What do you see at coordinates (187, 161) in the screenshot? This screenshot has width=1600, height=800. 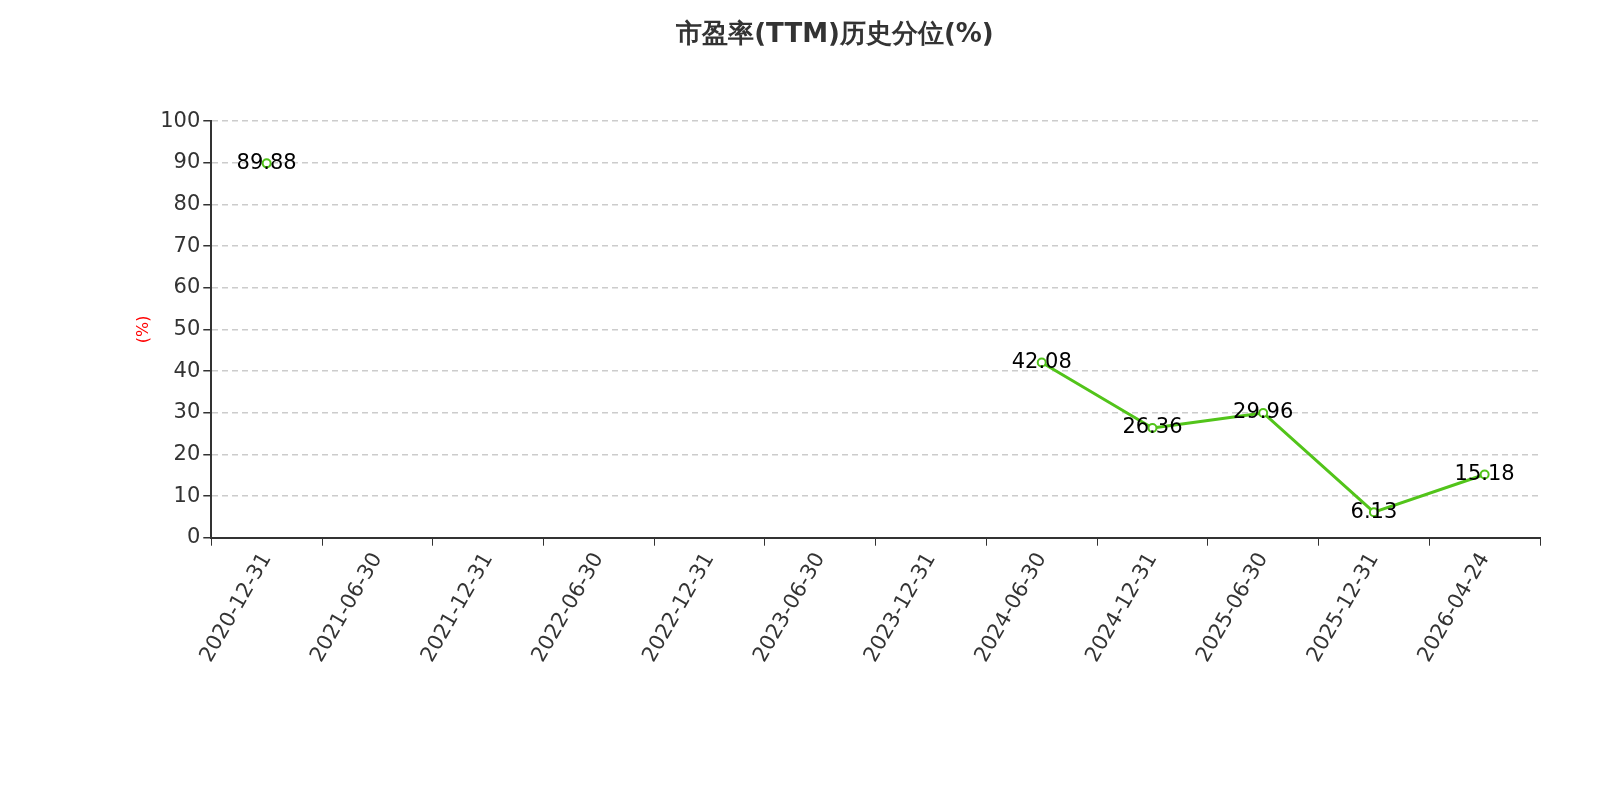 I see `y-tick-label: 90` at bounding box center [187, 161].